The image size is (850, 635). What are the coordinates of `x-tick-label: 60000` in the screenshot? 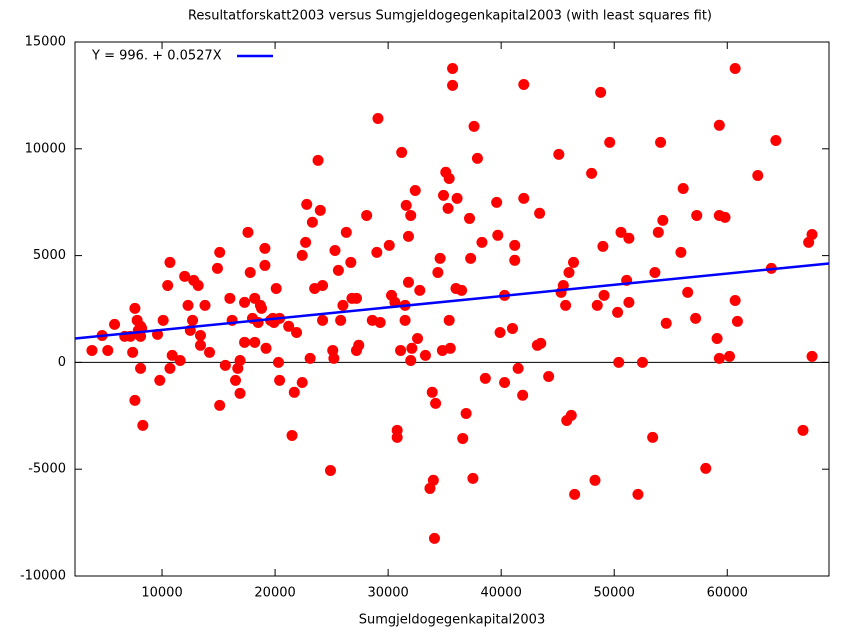 It's located at (727, 593).